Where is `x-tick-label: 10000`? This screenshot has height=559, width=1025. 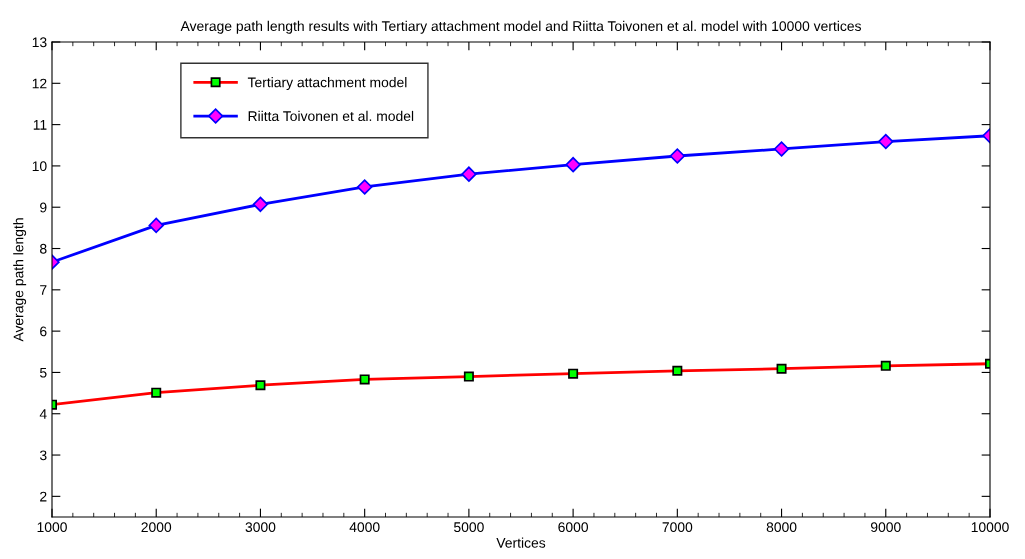
x-tick-label: 10000 is located at coordinates (990, 527).